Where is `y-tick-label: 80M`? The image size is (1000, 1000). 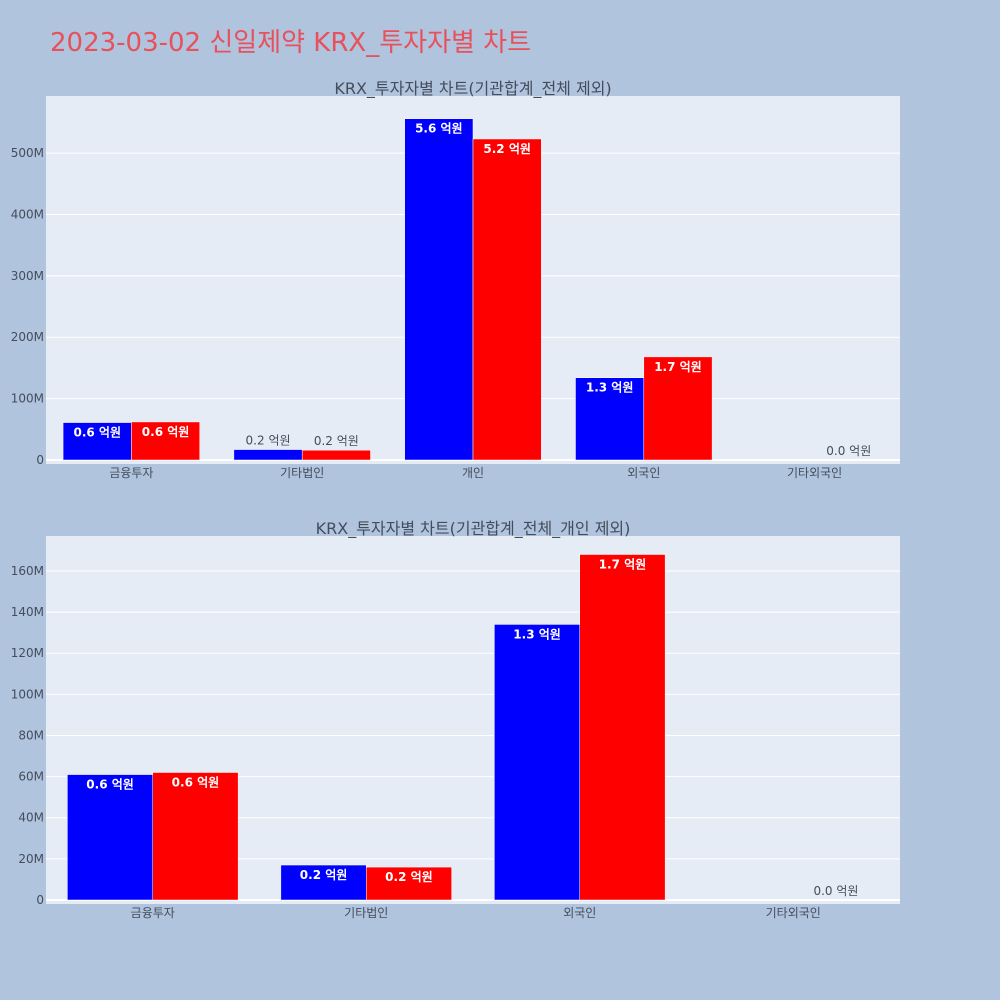
y-tick-label: 80M is located at coordinates (31, 735).